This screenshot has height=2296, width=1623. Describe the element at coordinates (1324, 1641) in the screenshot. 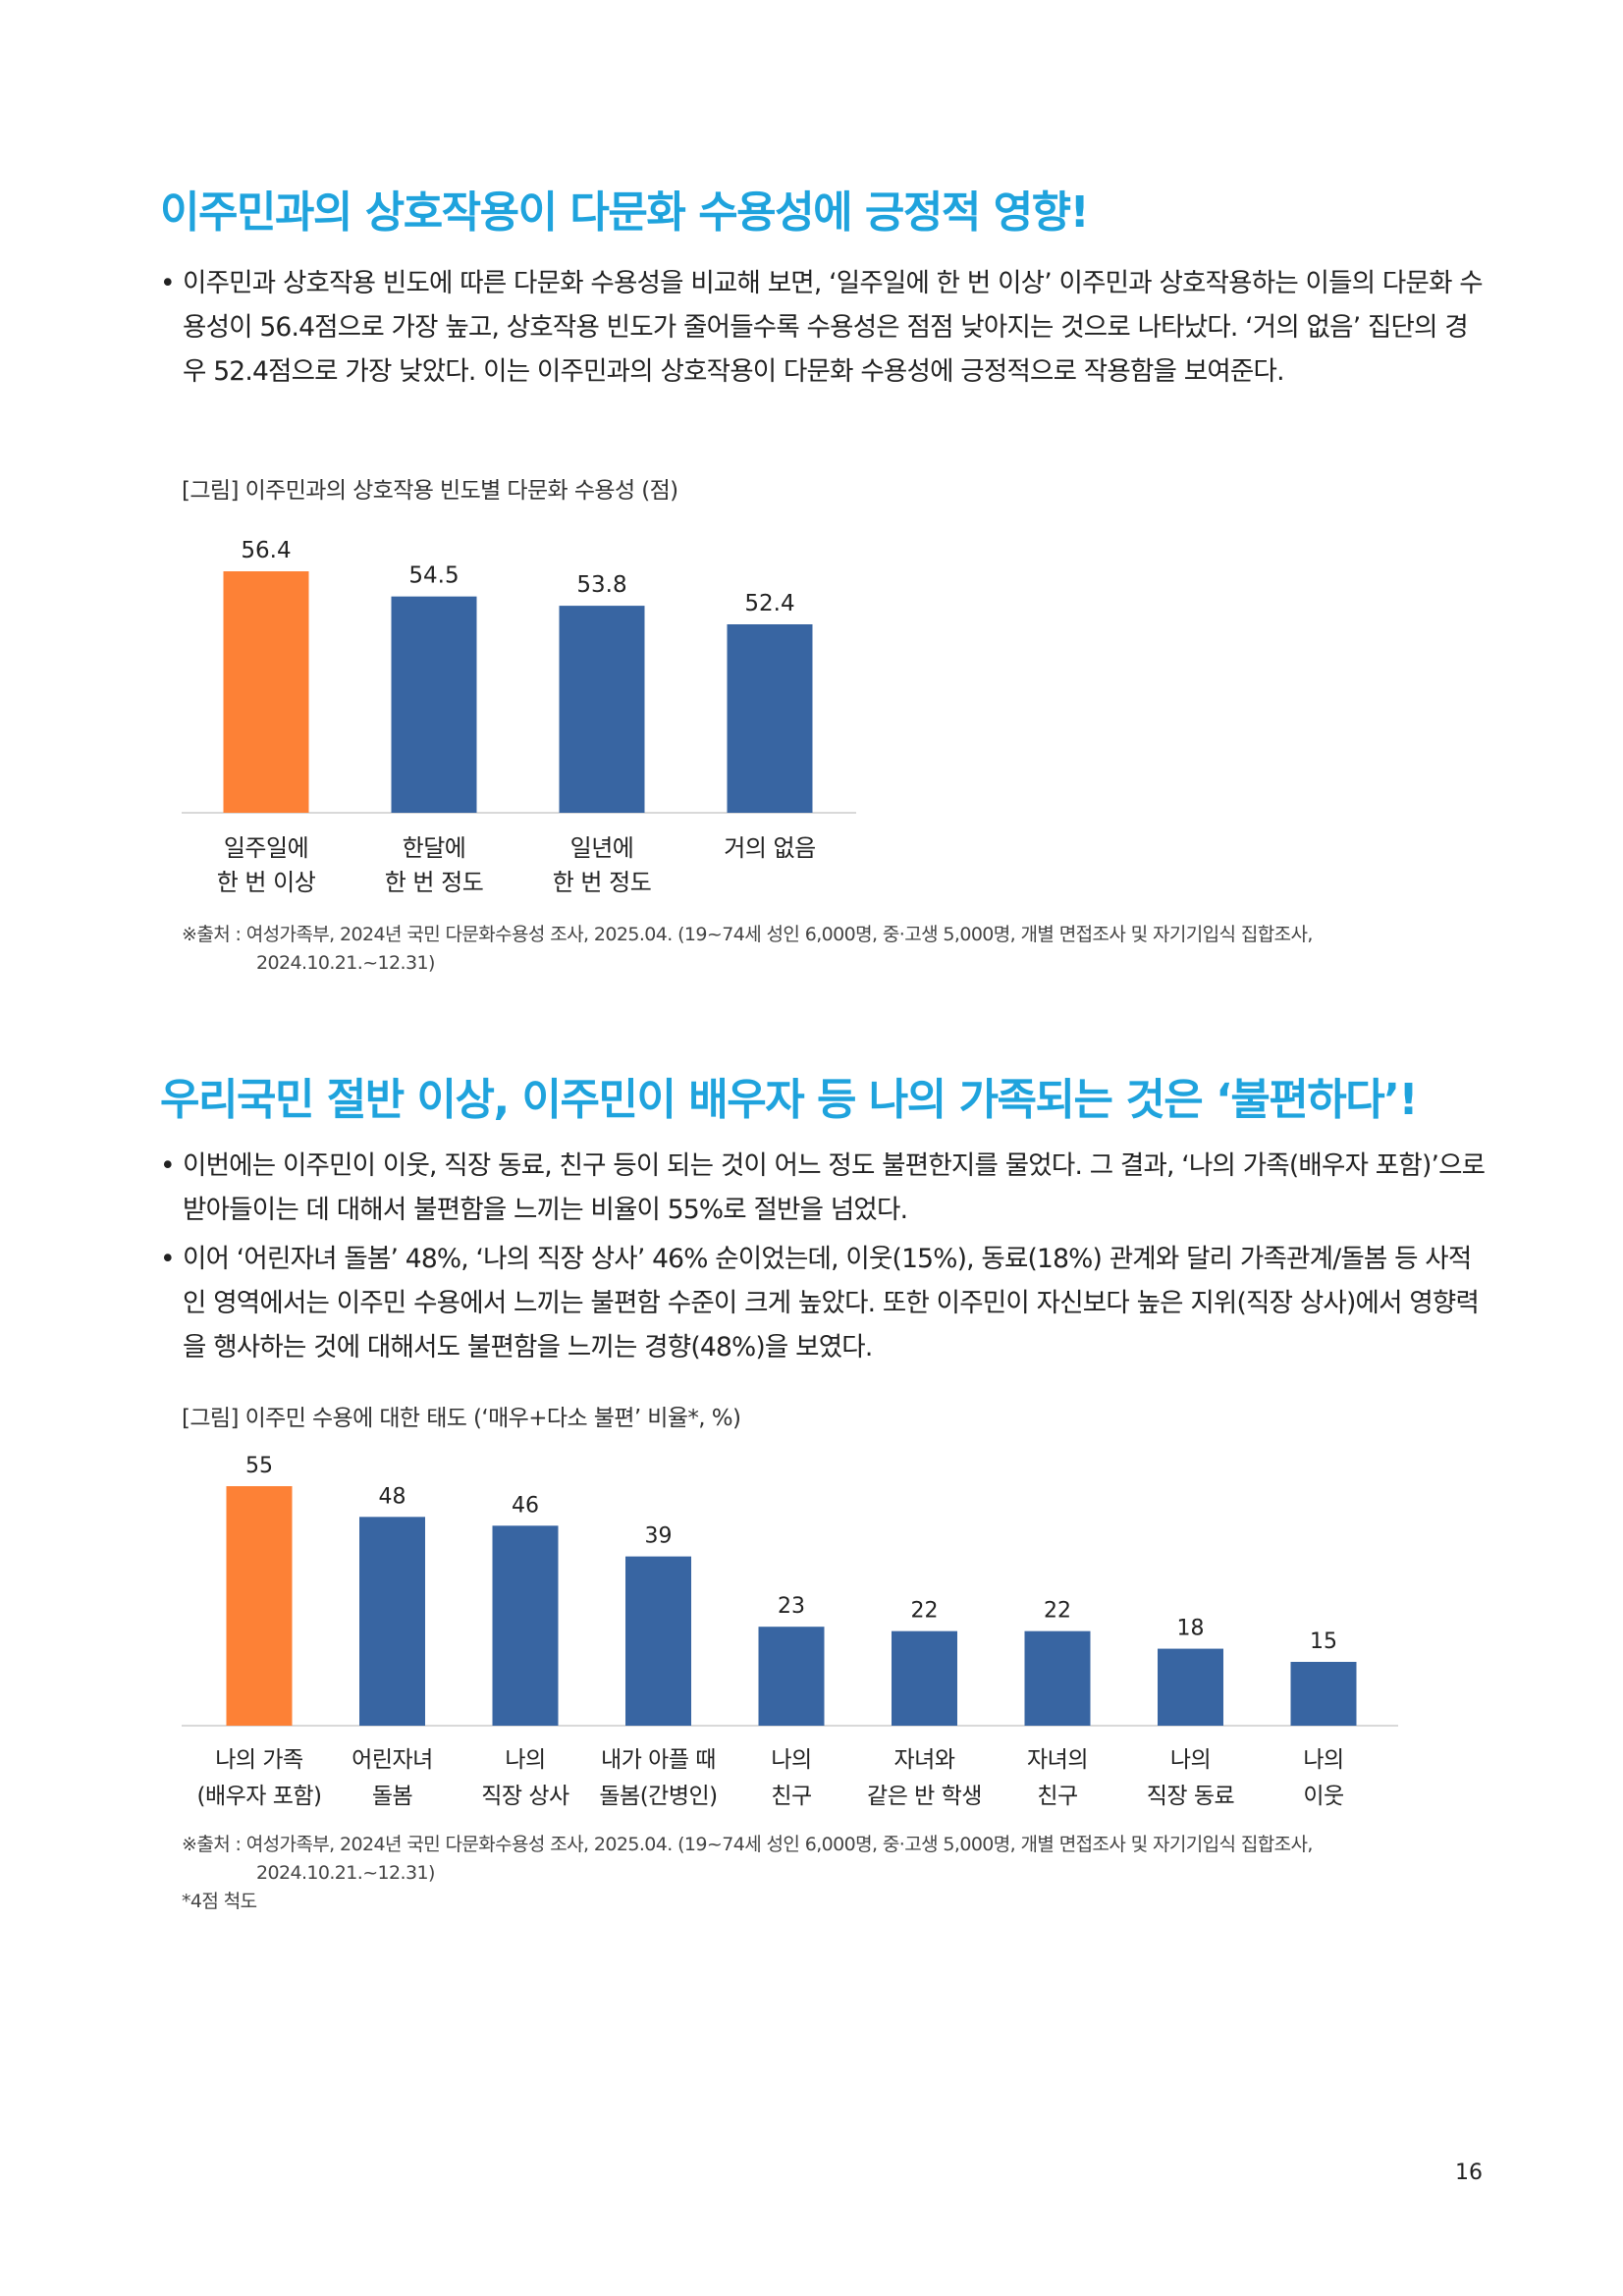

I see `chart2-value-label: 15` at that location.